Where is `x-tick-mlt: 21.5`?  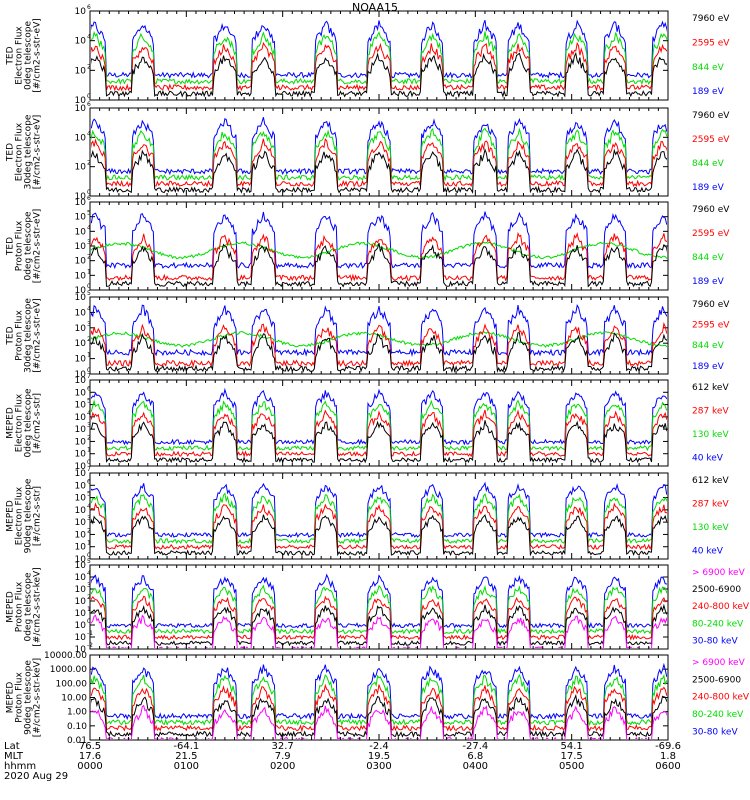 x-tick-mlt: 21.5 is located at coordinates (186, 756).